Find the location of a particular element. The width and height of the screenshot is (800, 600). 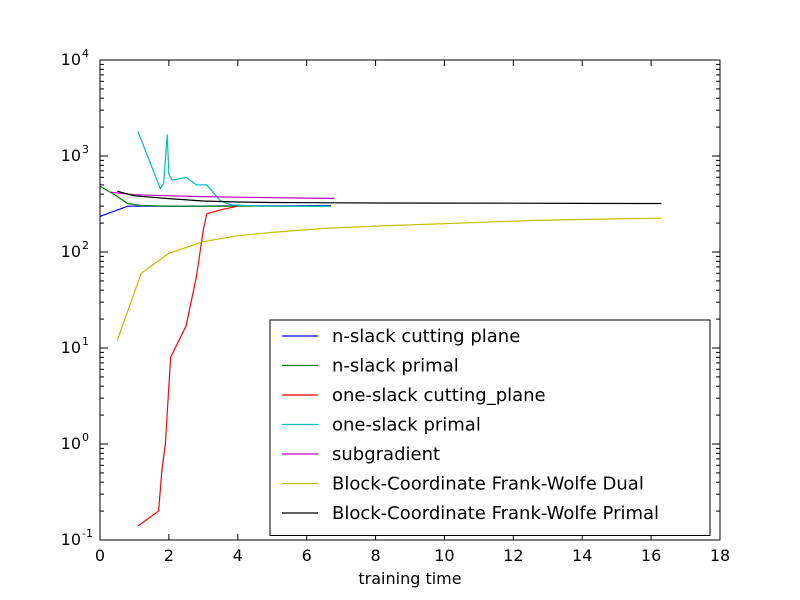

legend-label: one-slack primal is located at coordinates (406, 425).